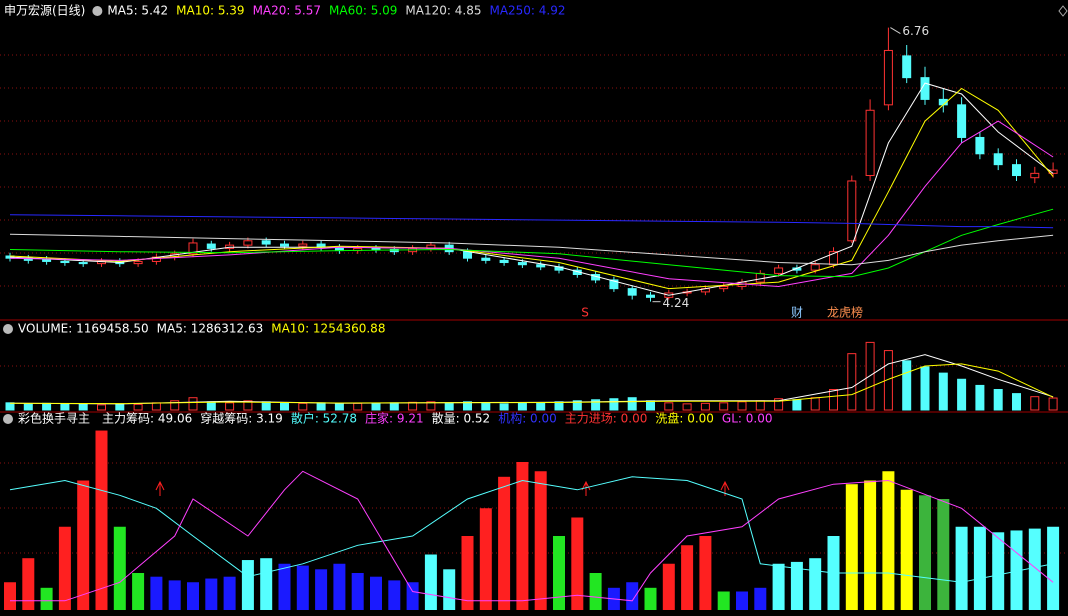  I want to click on legend-item: MA10: 5.39, so click(210, 11).